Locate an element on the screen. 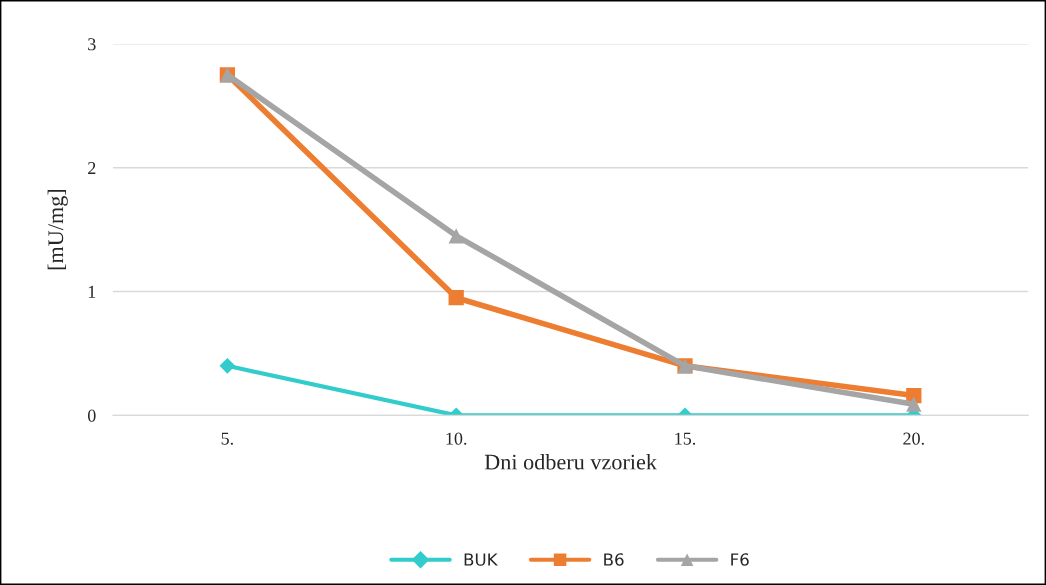 This screenshot has width=1046, height=585. y-tick-label: 0 is located at coordinates (91, 415).